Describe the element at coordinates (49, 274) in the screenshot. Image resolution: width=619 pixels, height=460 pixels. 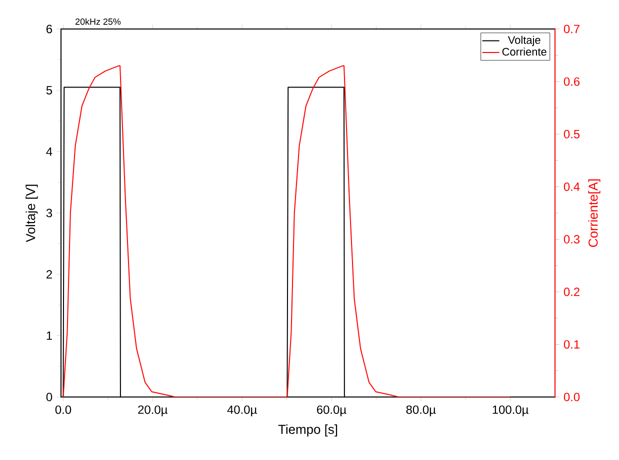
I see `y-tick-label: 2` at that location.